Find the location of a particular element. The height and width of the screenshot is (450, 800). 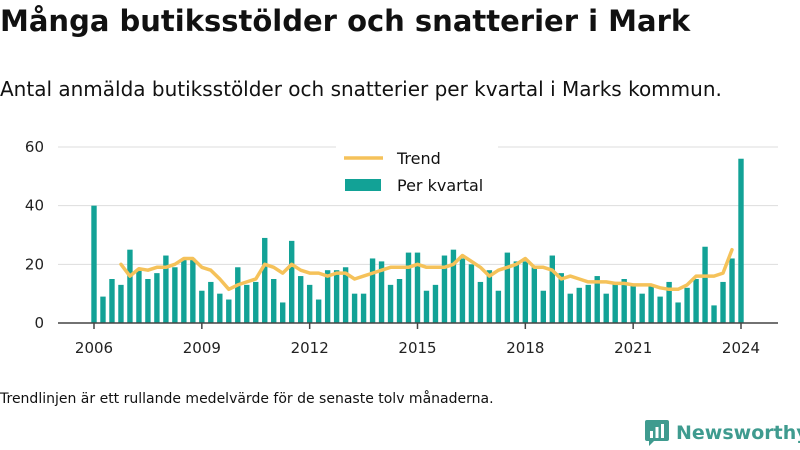

legend: Trend Per kvartal is located at coordinates (417, 173).